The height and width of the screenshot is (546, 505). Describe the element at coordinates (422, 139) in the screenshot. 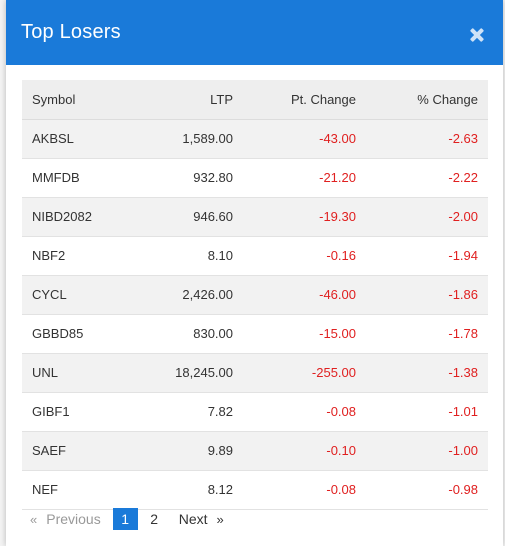

I see `cell-pct-change: -2.63` at that location.